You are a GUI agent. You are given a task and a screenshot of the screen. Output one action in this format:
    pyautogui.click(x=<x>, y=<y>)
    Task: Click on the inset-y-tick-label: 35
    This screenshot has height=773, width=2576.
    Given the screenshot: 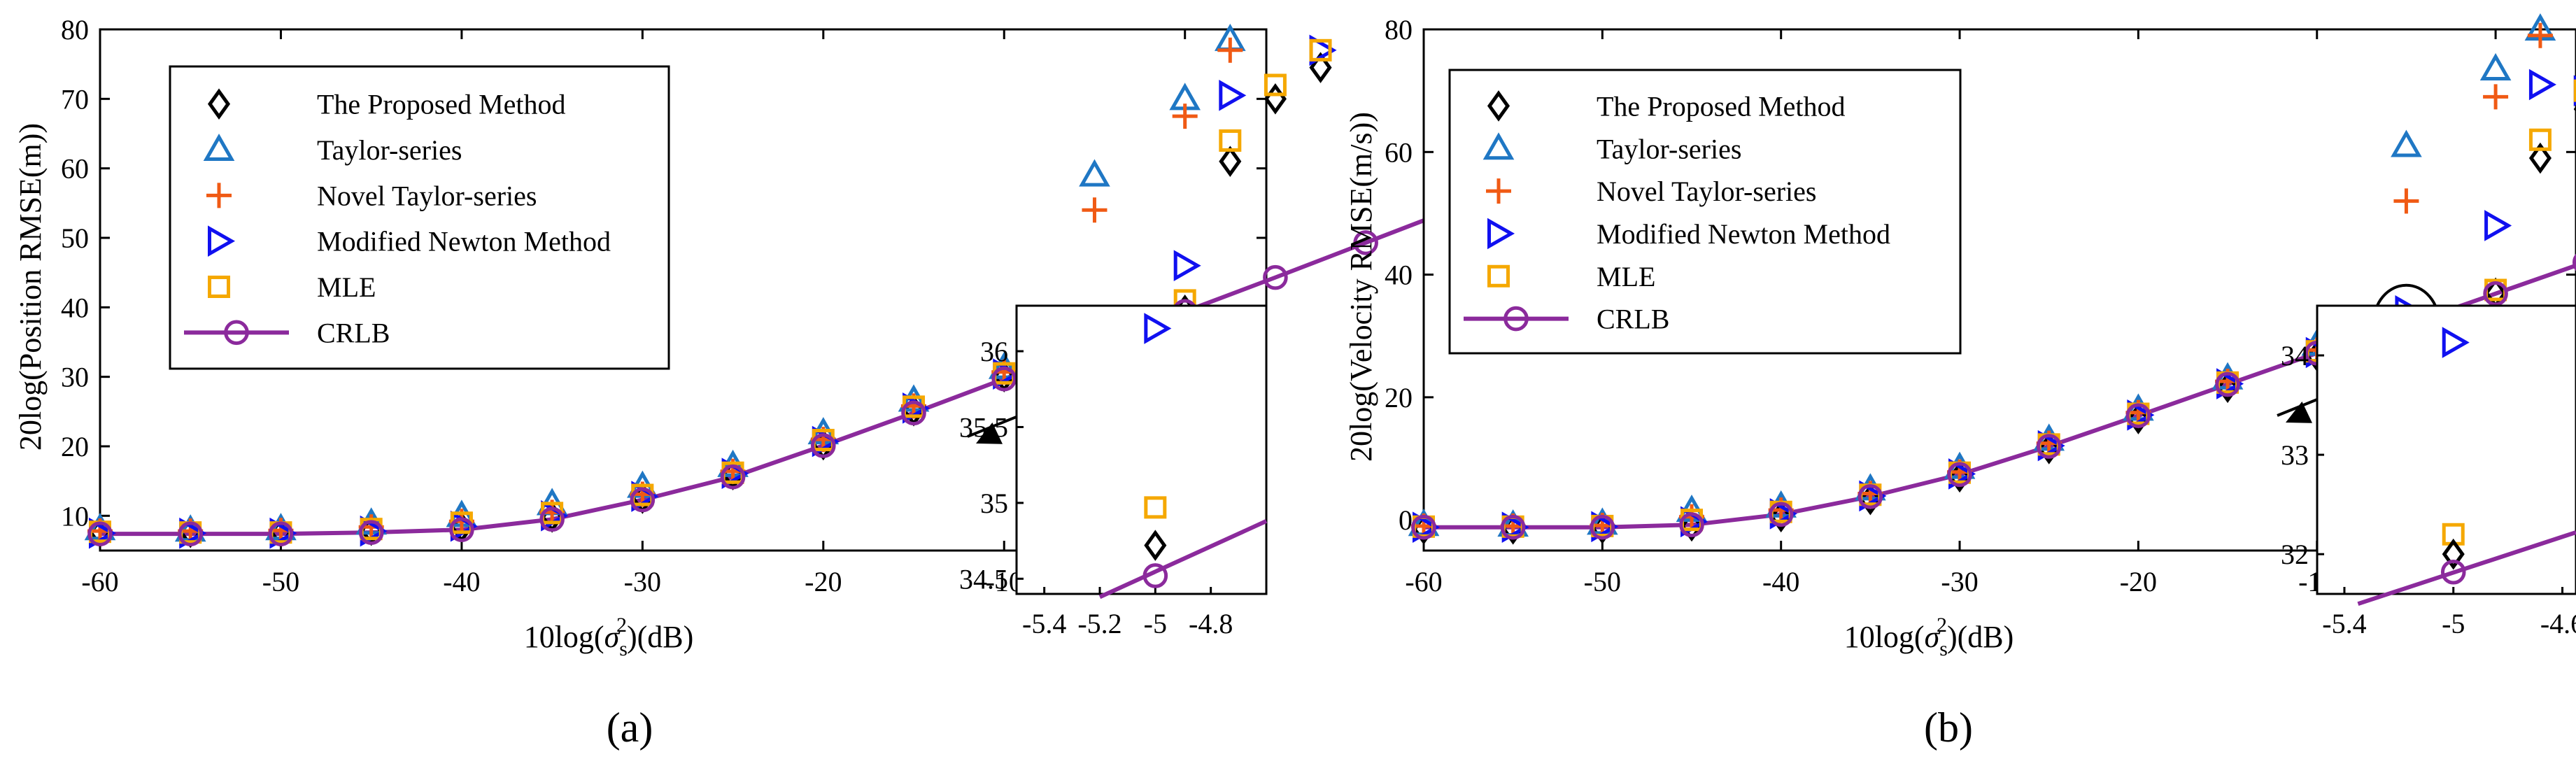 What is the action you would take?
    pyautogui.click(x=994, y=503)
    